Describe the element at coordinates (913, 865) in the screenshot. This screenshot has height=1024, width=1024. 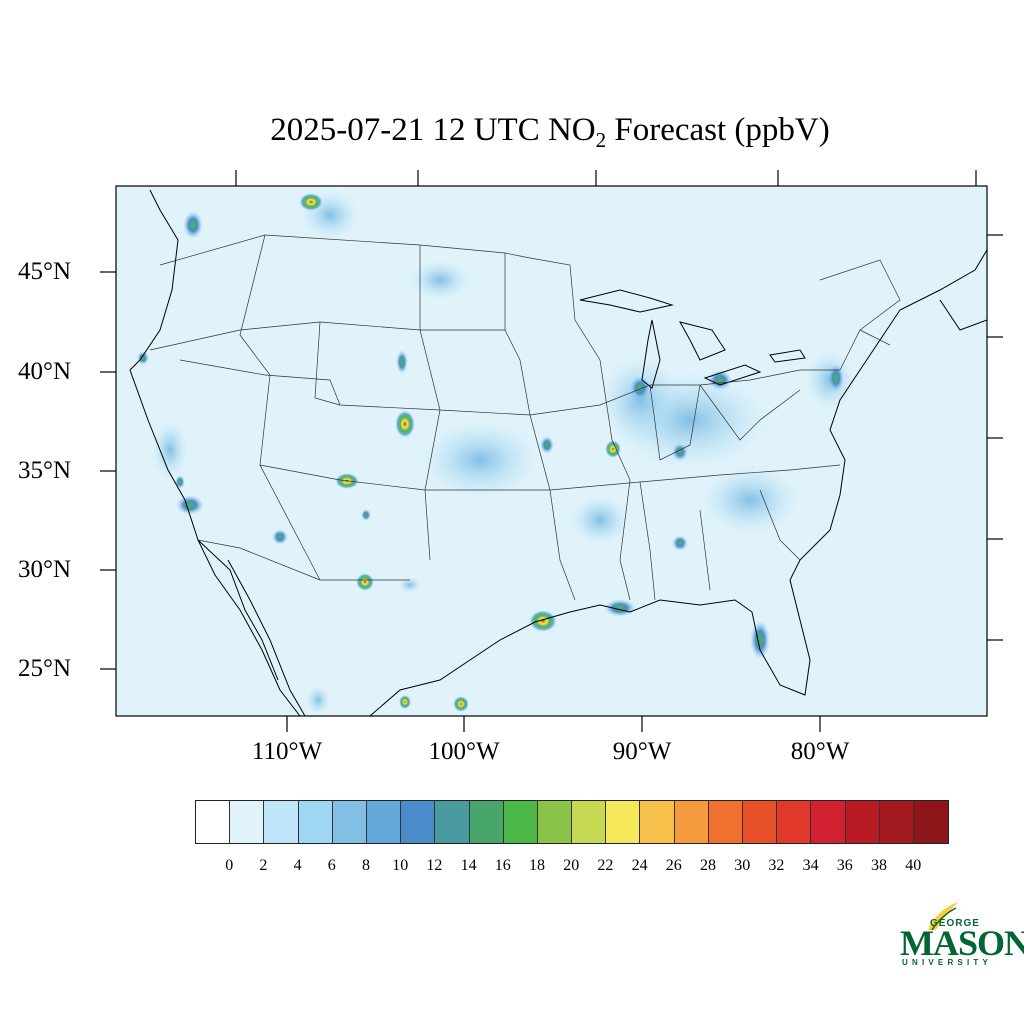
I see `colorbar-tick-label: 40` at that location.